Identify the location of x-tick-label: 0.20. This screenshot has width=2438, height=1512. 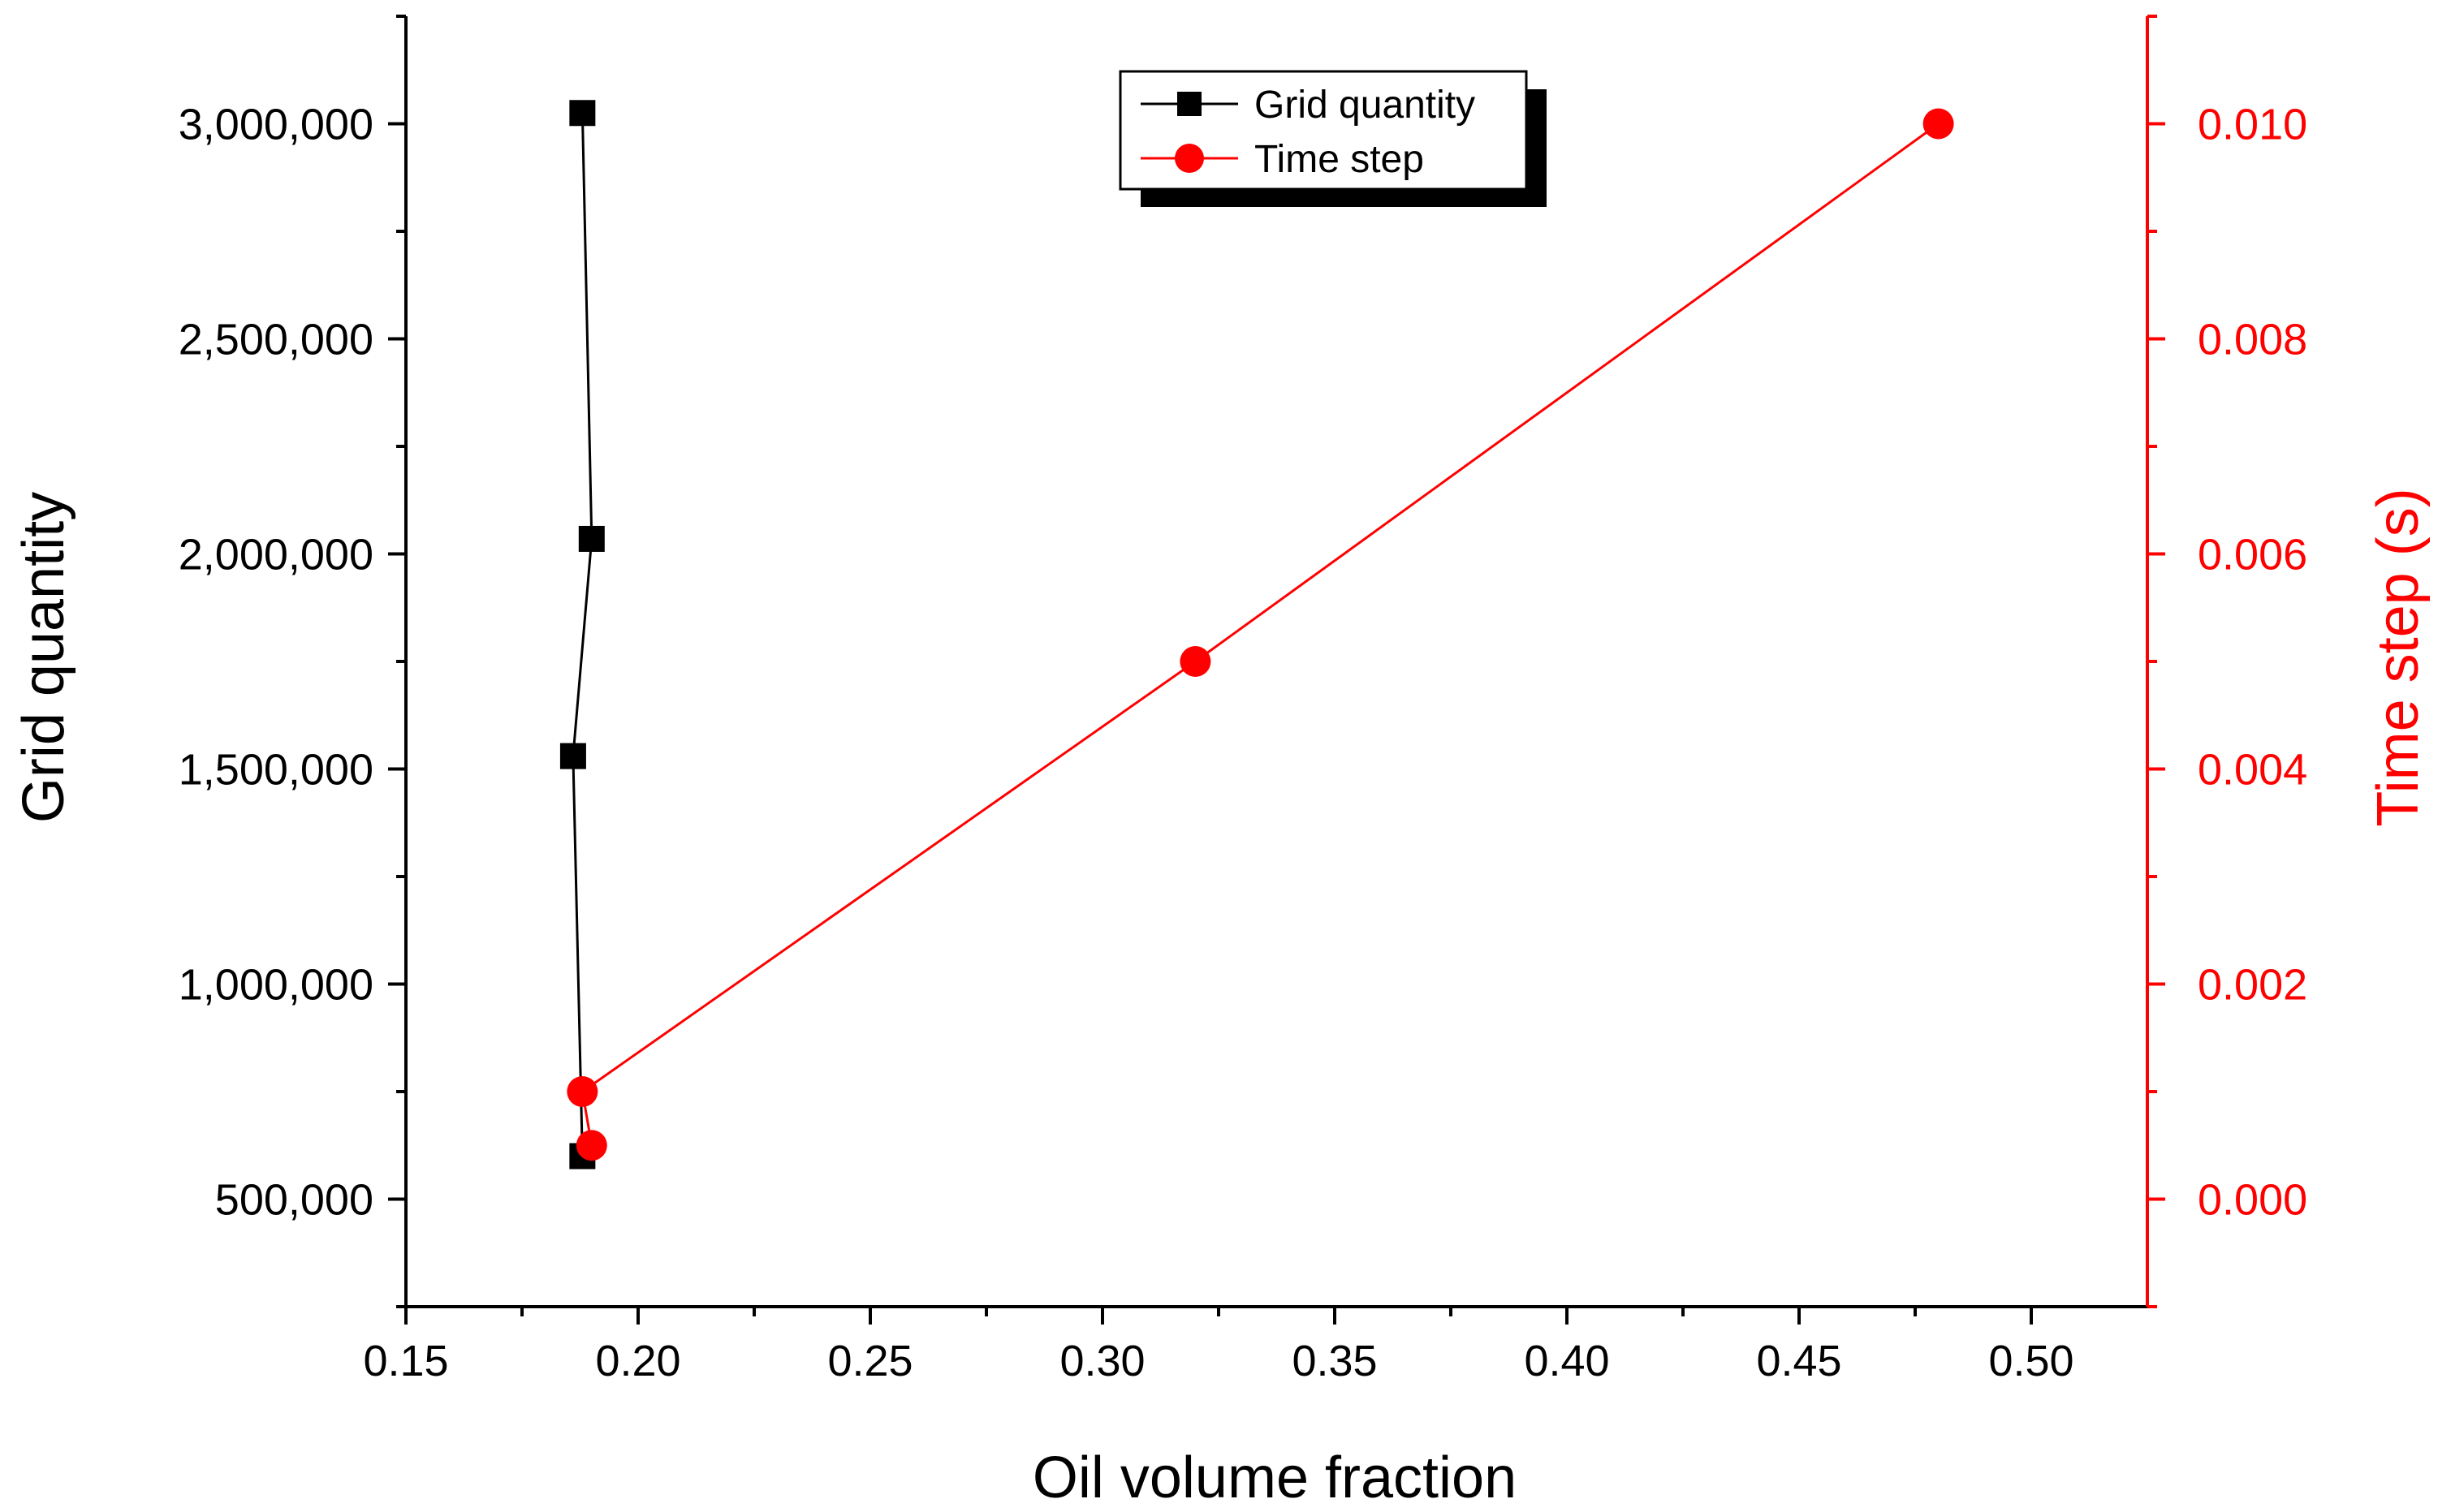
(637, 1361).